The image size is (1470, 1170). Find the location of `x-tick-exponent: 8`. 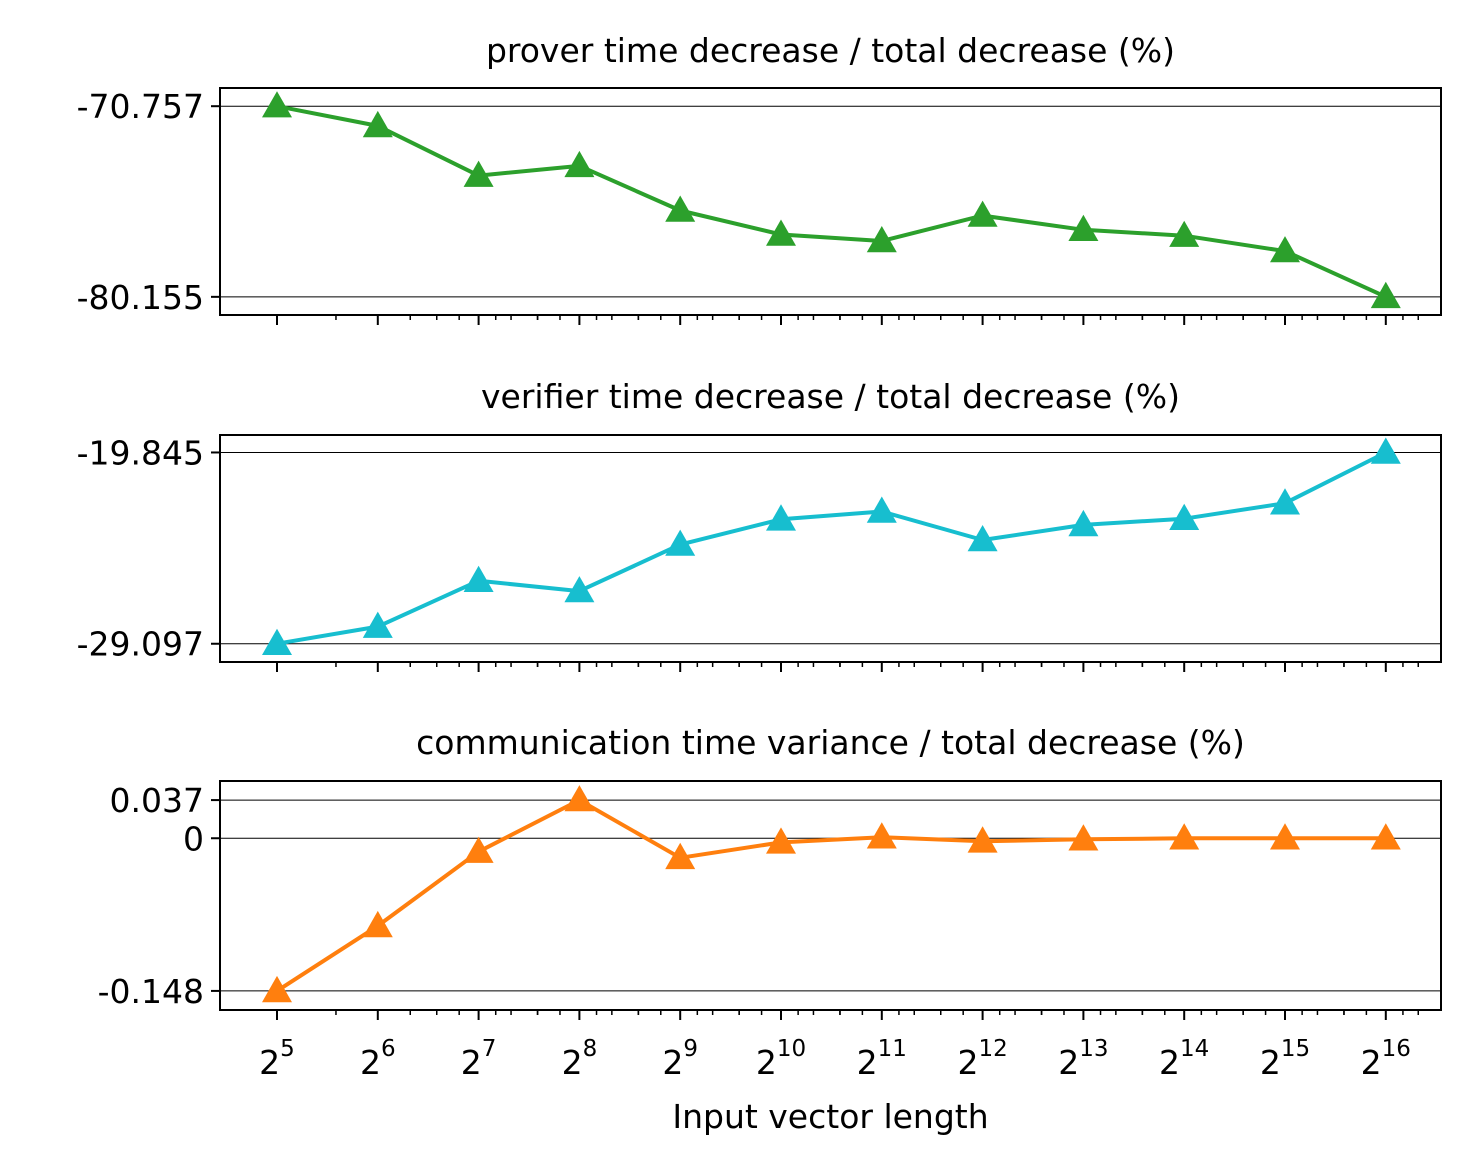

x-tick-exponent: 8 is located at coordinates (590, 1049).